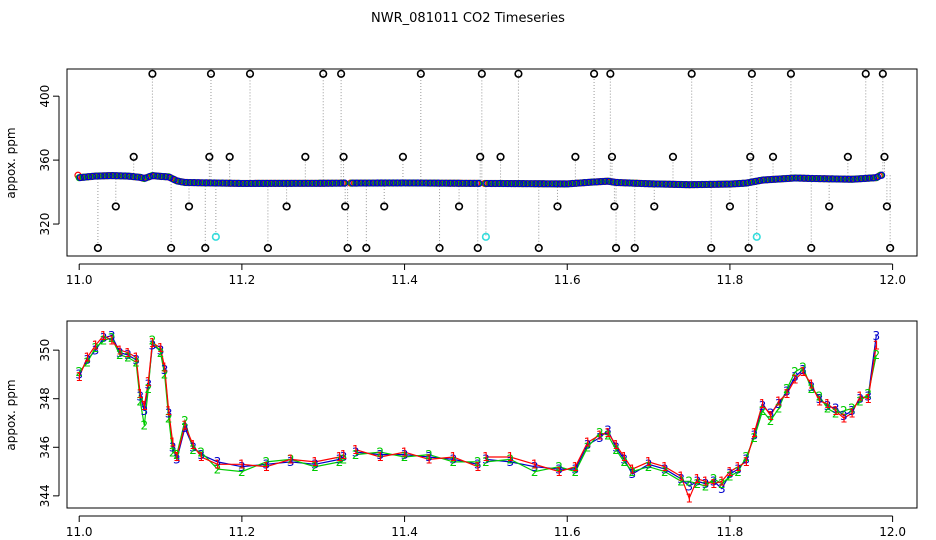  What do you see at coordinates (892, 532) in the screenshot?
I see `bottom-x-tick-label: 12.0` at bounding box center [892, 532].